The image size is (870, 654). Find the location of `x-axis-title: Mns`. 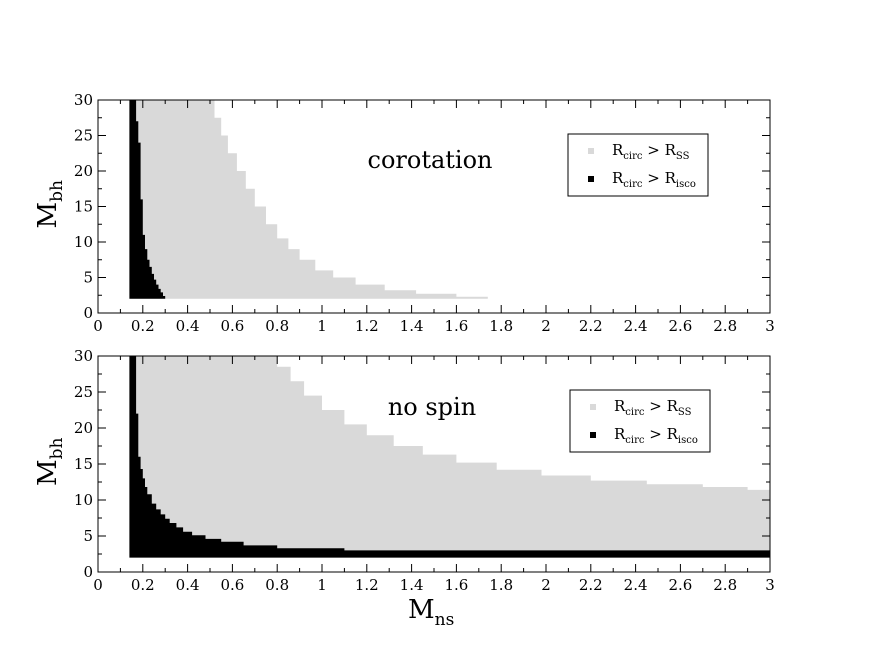

x-axis-title: Mns is located at coordinates (431, 612).